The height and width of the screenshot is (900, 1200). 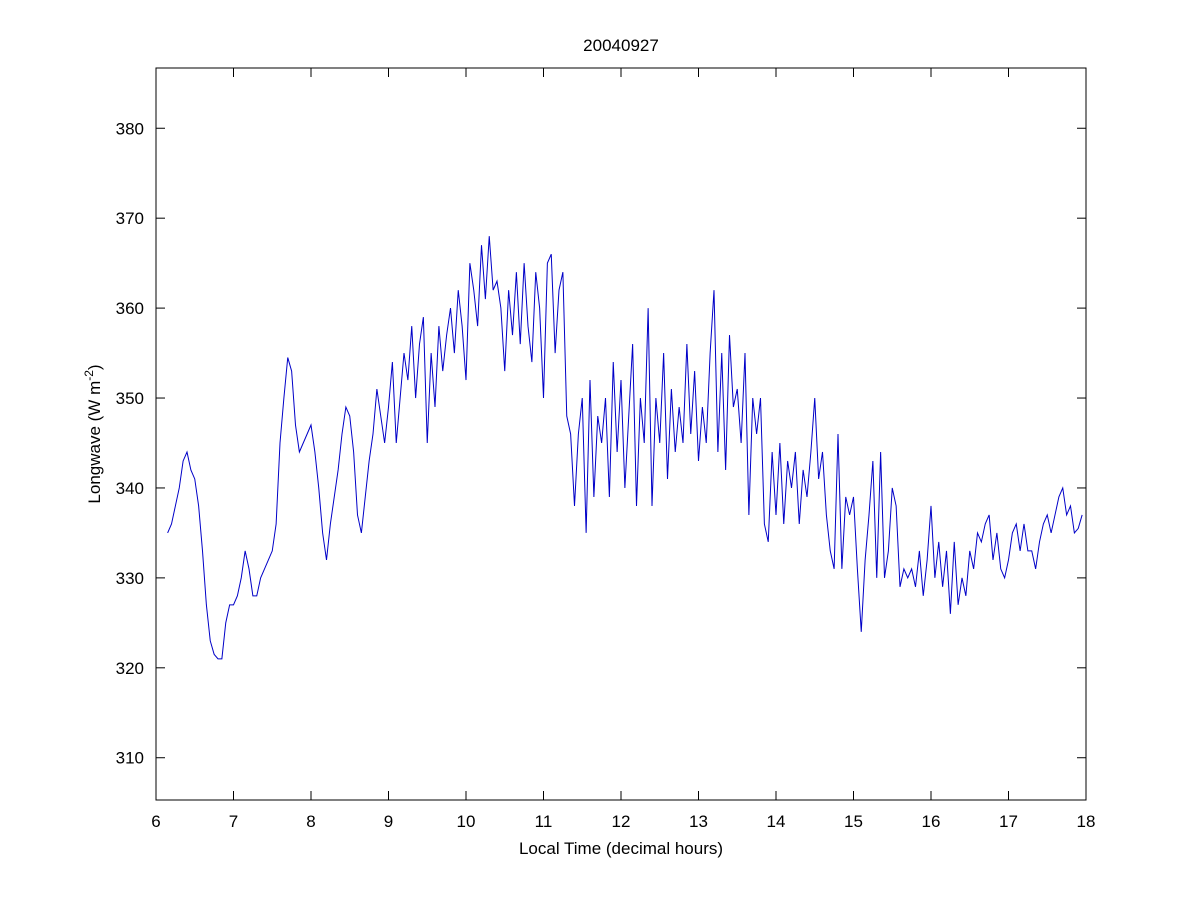 I want to click on y-tick-label: 360, so click(x=130, y=308).